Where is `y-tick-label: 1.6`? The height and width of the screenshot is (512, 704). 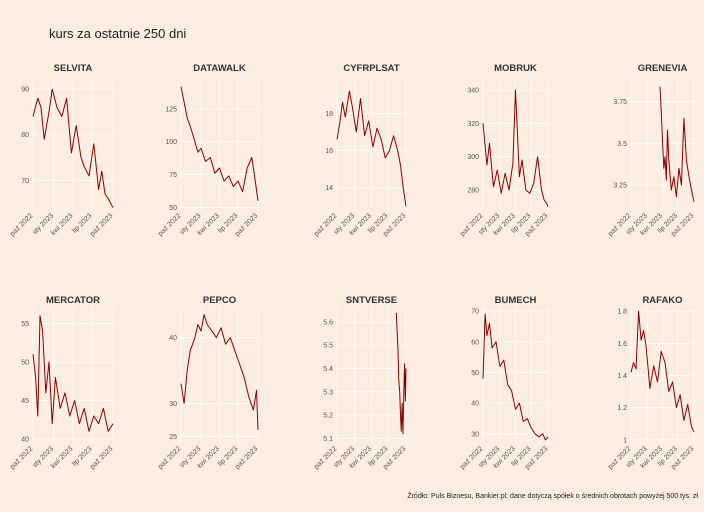
y-tick-label: 1.6 is located at coordinates (622, 344).